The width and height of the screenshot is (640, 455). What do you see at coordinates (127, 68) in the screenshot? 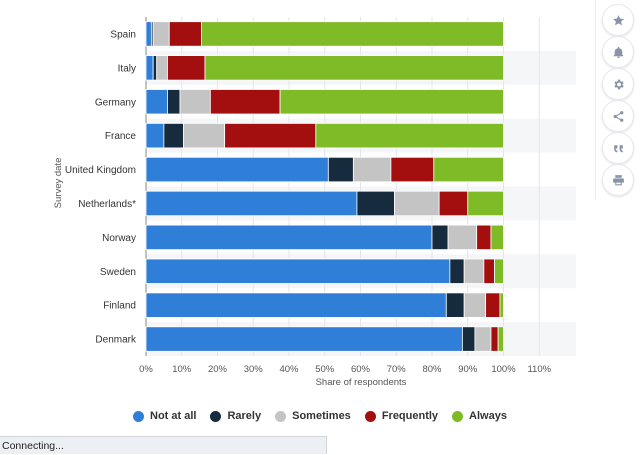
I see `category-label: Italy` at bounding box center [127, 68].